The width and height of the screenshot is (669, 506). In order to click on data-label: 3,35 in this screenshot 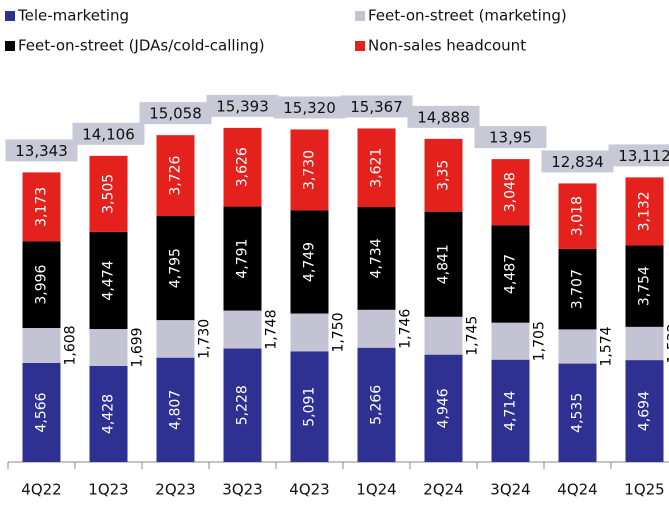, I will do `click(444, 175)`.